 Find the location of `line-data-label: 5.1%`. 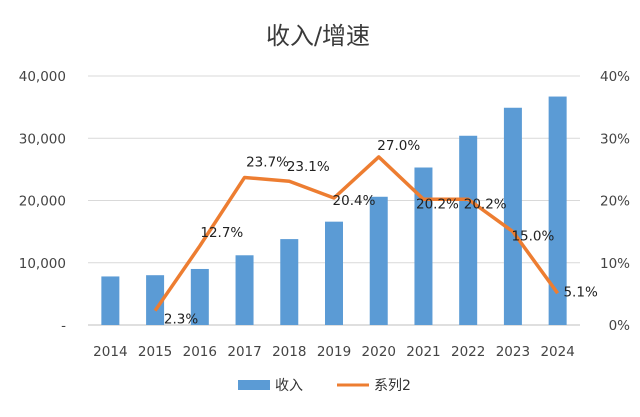

line-data-label: 5.1% is located at coordinates (580, 292).